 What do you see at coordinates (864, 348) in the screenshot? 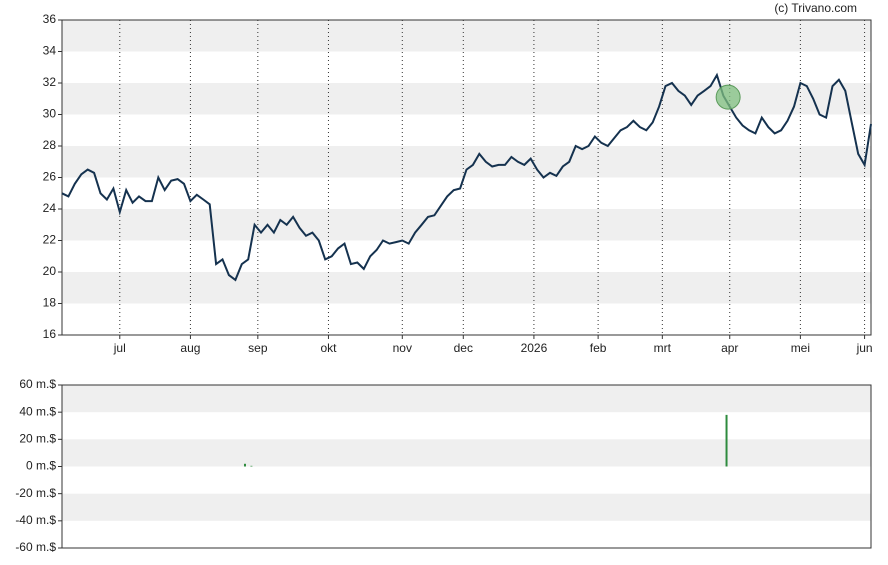
I see `x-tick-label: jun` at bounding box center [864, 348].